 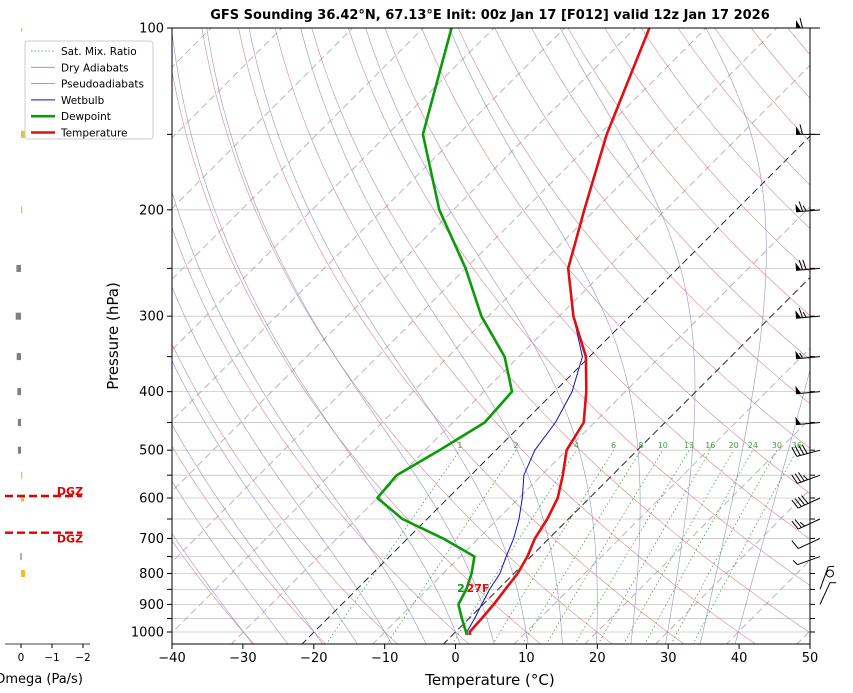 I want to click on mixing-ratio-label: 8, so click(x=640, y=445).